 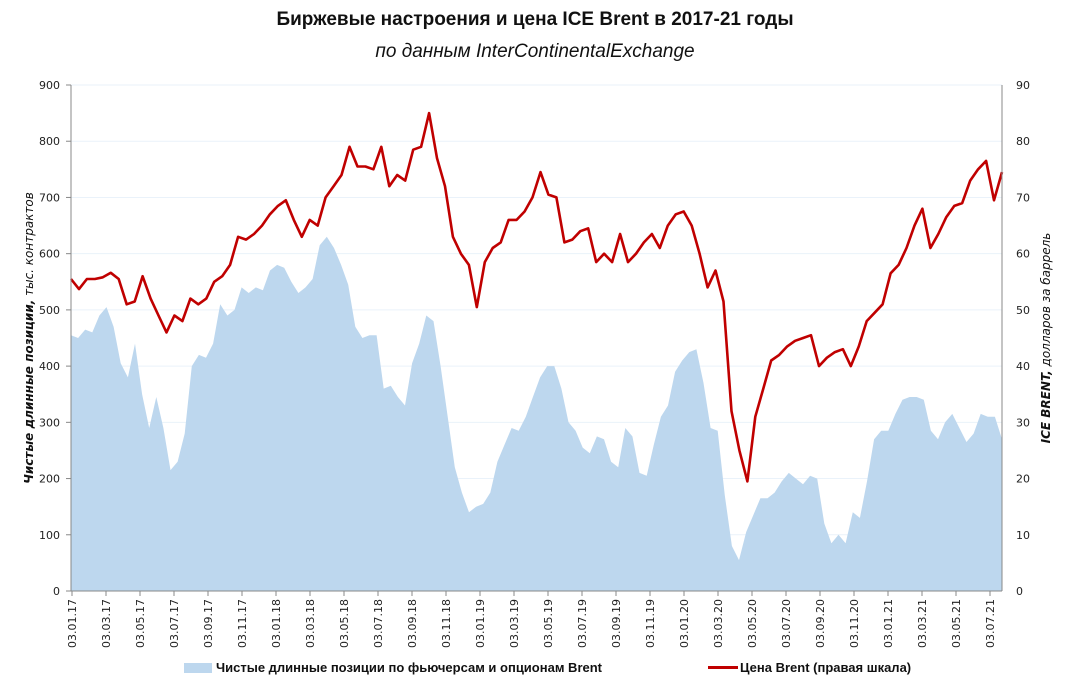 What do you see at coordinates (718, 623) in the screenshot?
I see `x-tick-label: 03.03.20` at bounding box center [718, 623].